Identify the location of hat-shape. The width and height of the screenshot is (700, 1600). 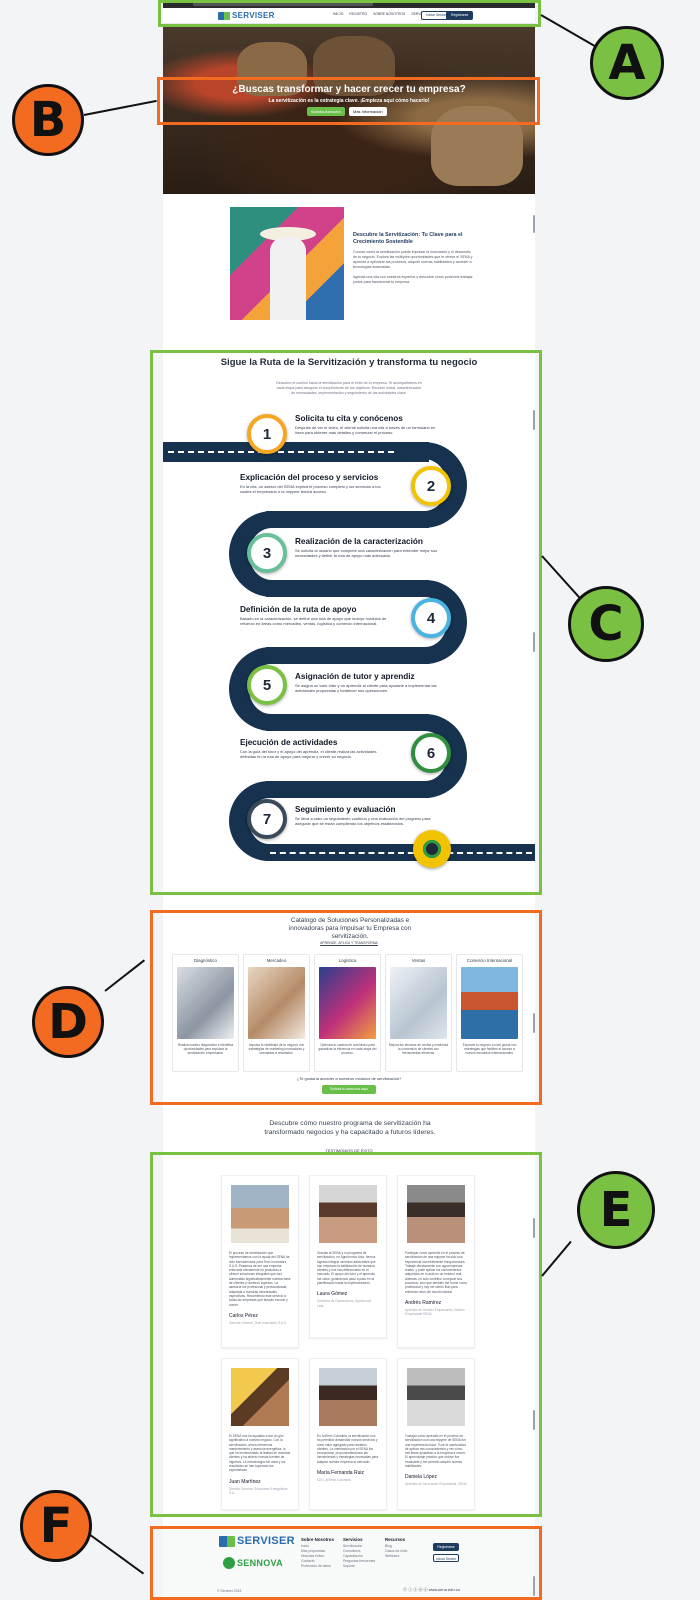
(288, 234).